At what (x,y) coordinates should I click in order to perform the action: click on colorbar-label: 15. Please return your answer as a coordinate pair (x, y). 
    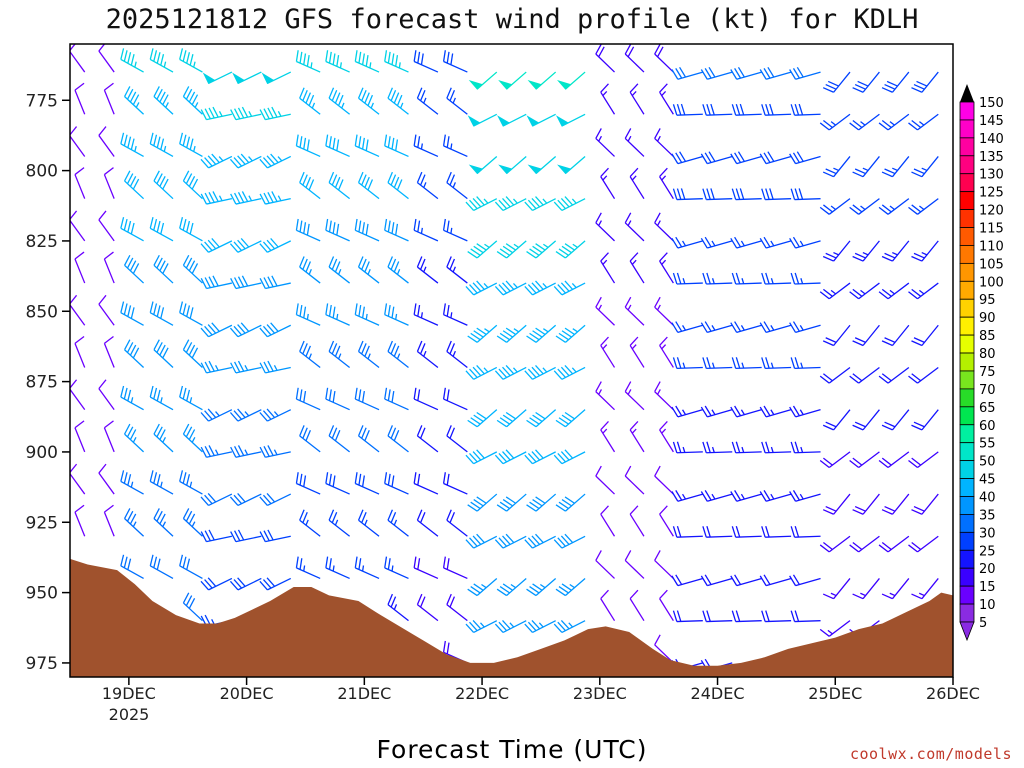
    Looking at the image, I should click on (987, 587).